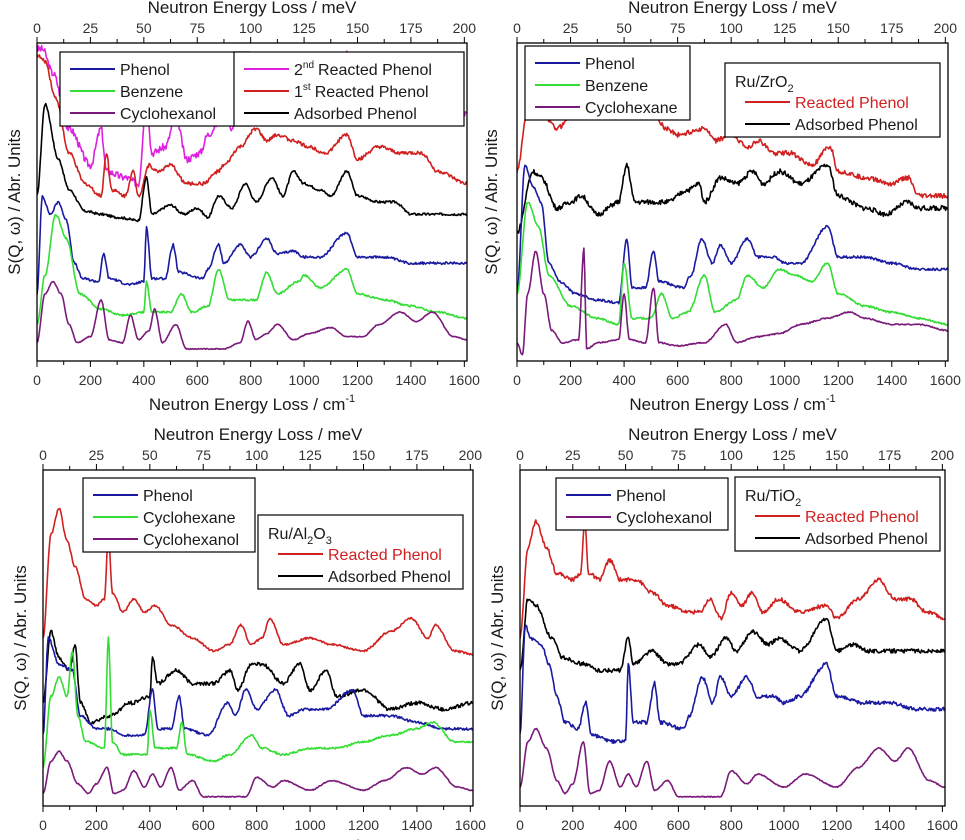 Image resolution: width=965 pixels, height=840 pixels. What do you see at coordinates (363, 69) in the screenshot?
I see `legend-label: 2nd Reacted Phenol` at bounding box center [363, 69].